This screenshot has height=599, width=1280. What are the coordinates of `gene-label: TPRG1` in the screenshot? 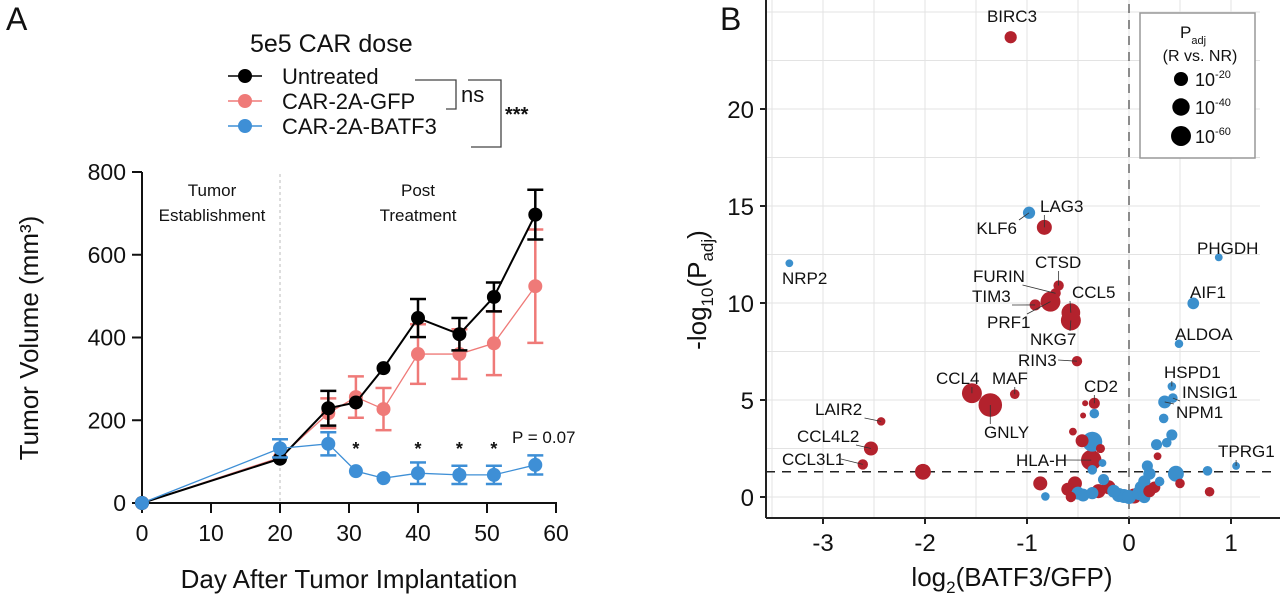 It's located at (1246, 451).